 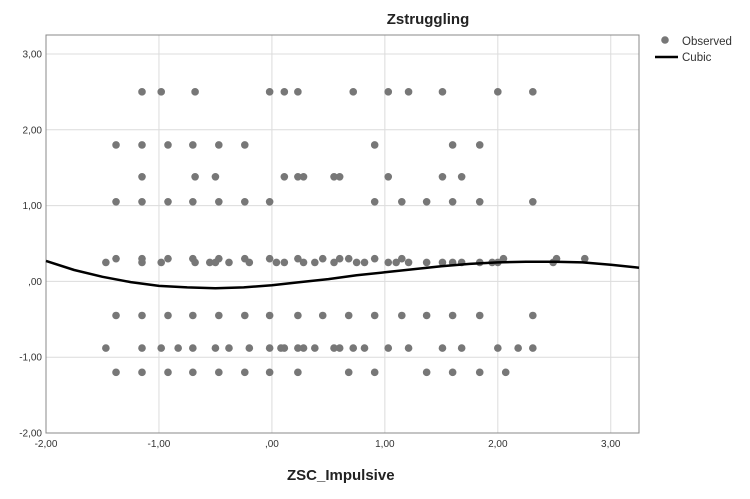 I want to click on legend-observed-label: Observed, so click(x=707, y=42).